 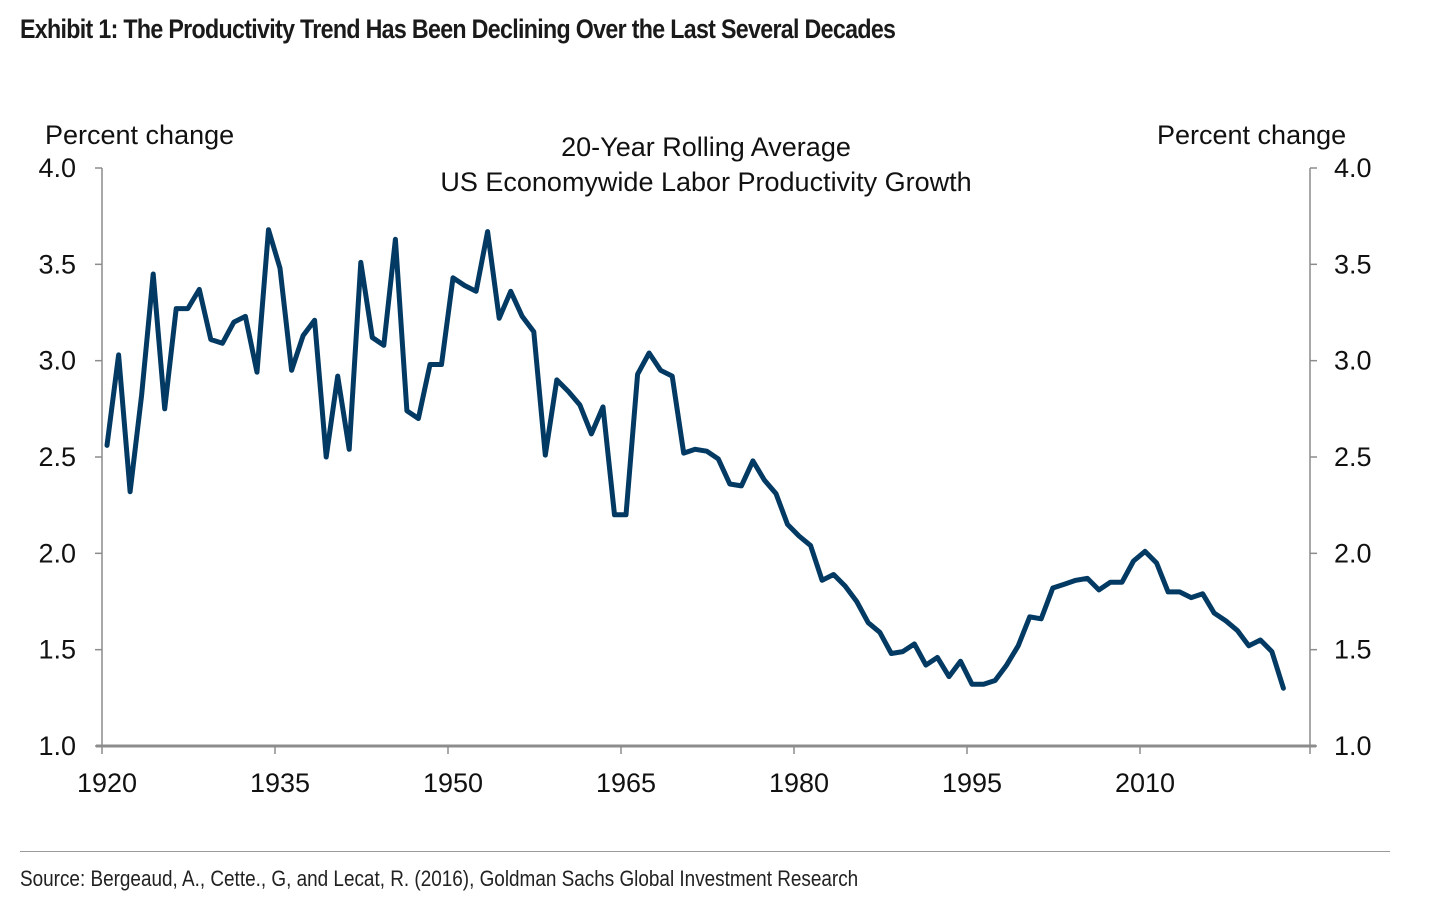 What do you see at coordinates (1353, 457) in the screenshot?
I see `y-tick-label-right: 2.5` at bounding box center [1353, 457].